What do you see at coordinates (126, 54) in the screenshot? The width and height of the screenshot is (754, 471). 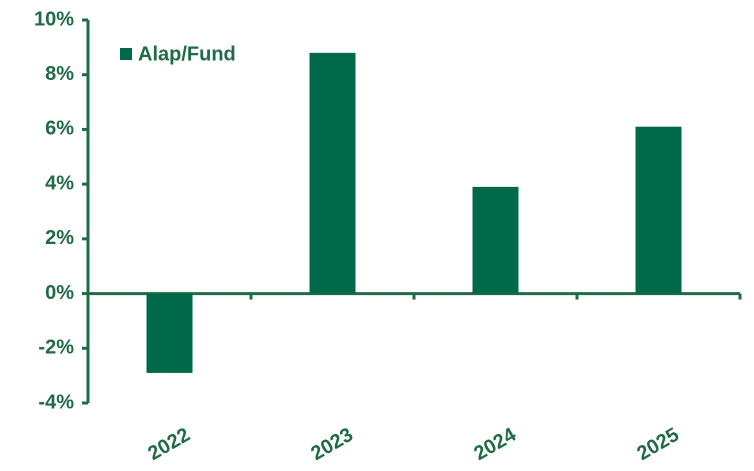 I see `legend-swatch` at bounding box center [126, 54].